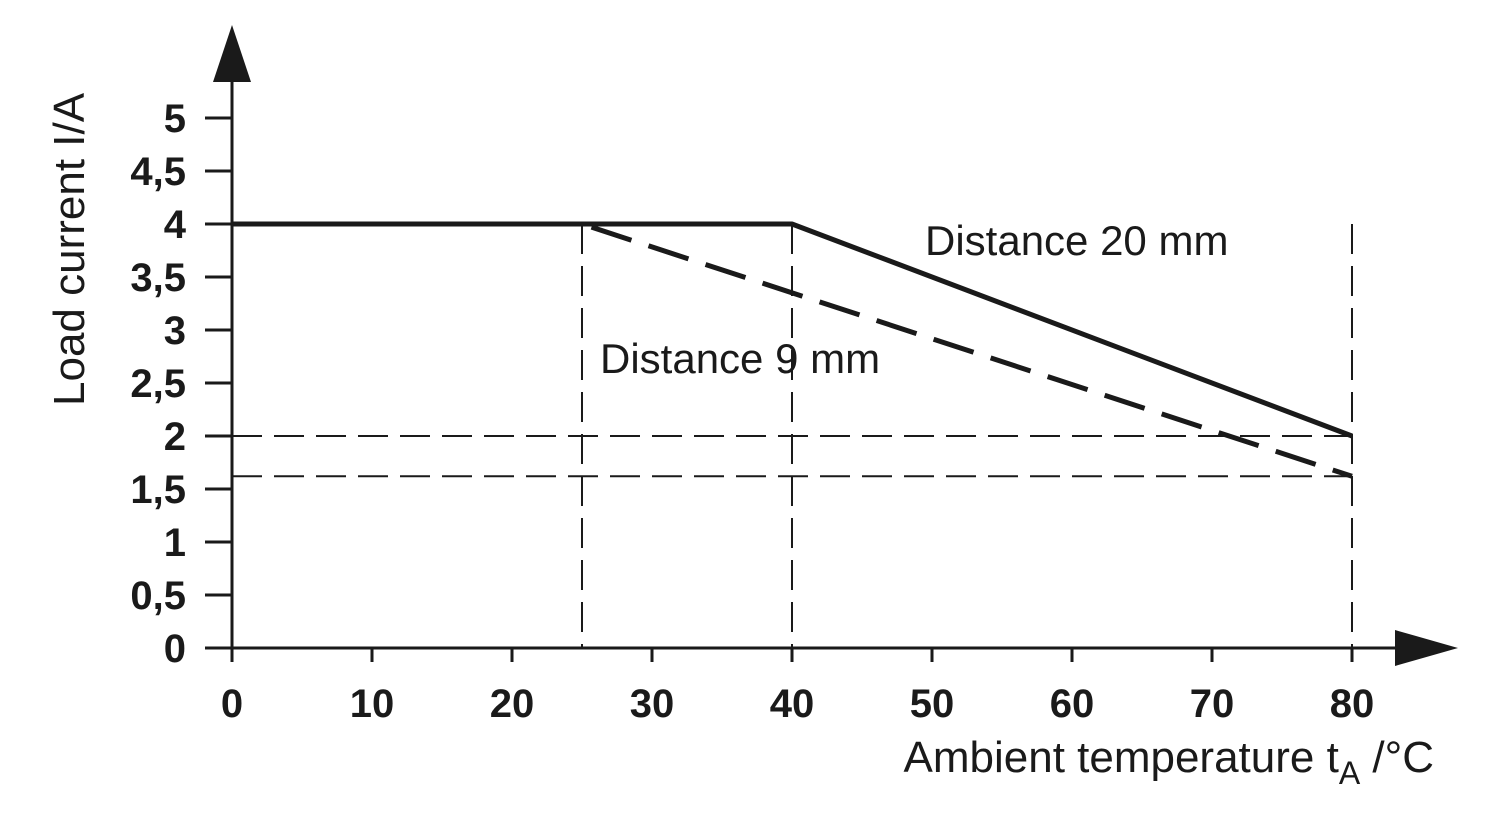 This screenshot has height=820, width=1500. What do you see at coordinates (158, 384) in the screenshot?
I see `y-tick-label: 2,5` at bounding box center [158, 384].